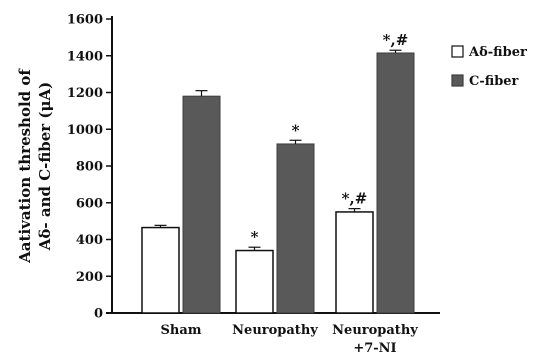 The height and width of the screenshot is (363, 533). What do you see at coordinates (457, 51) in the screenshot?
I see `legend-swatch-adelta` at bounding box center [457, 51].